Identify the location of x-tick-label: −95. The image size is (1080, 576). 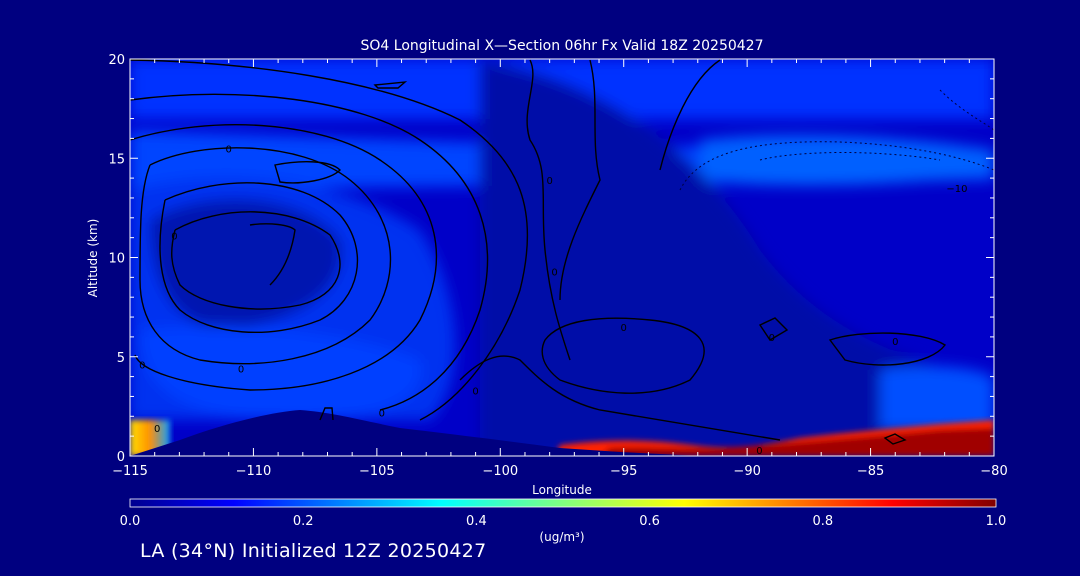
(623, 471).